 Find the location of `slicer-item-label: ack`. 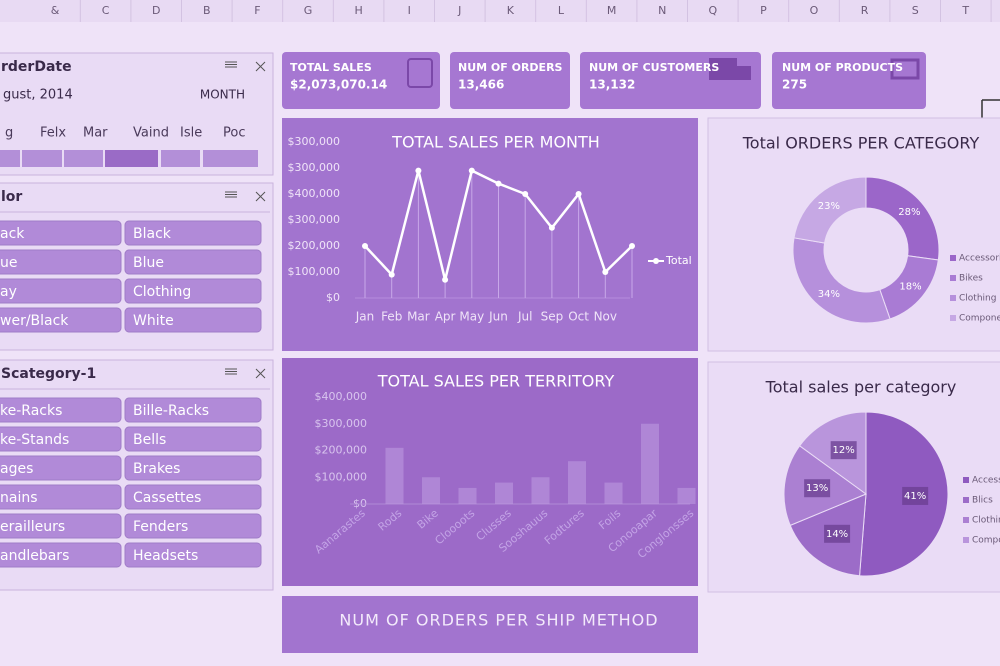

slicer-item-label: ack is located at coordinates (12, 234).